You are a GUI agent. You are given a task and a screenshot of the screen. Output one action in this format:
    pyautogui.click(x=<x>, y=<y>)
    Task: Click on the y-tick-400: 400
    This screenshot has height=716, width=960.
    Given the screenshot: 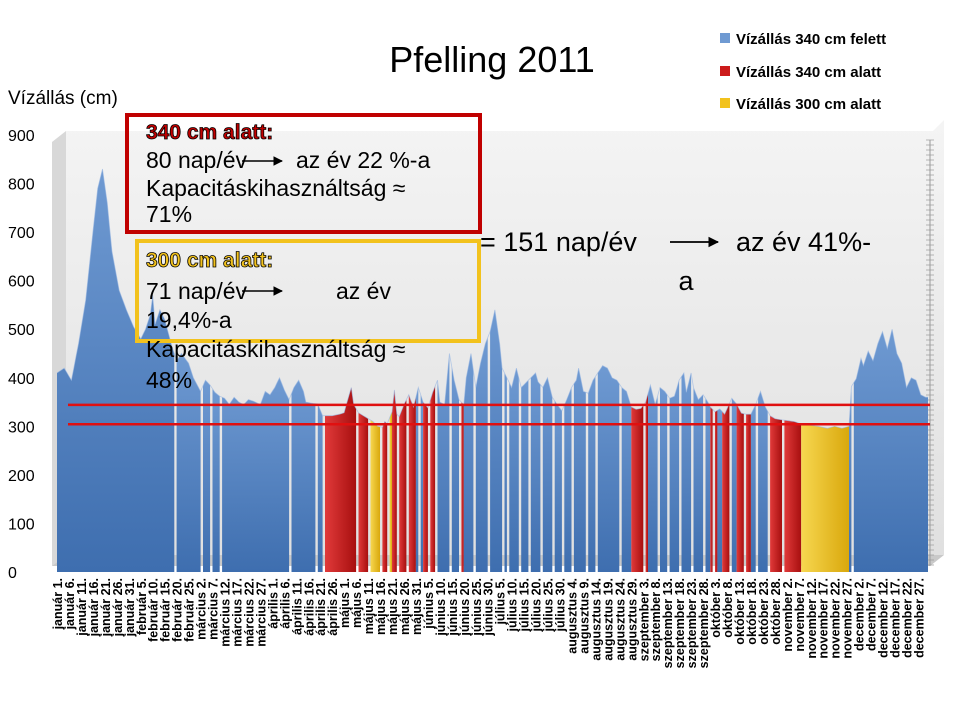 What is the action you would take?
    pyautogui.click(x=21, y=379)
    